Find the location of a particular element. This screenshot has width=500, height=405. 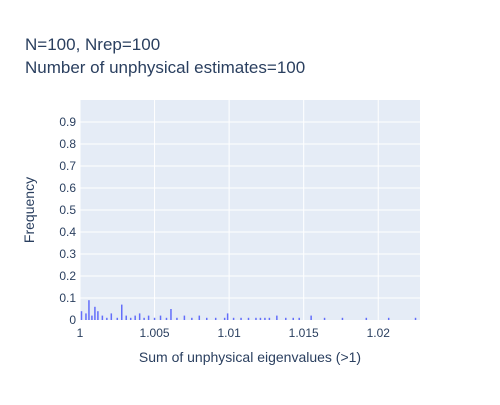

y-tick-label: 0.7 is located at coordinates (67, 166).